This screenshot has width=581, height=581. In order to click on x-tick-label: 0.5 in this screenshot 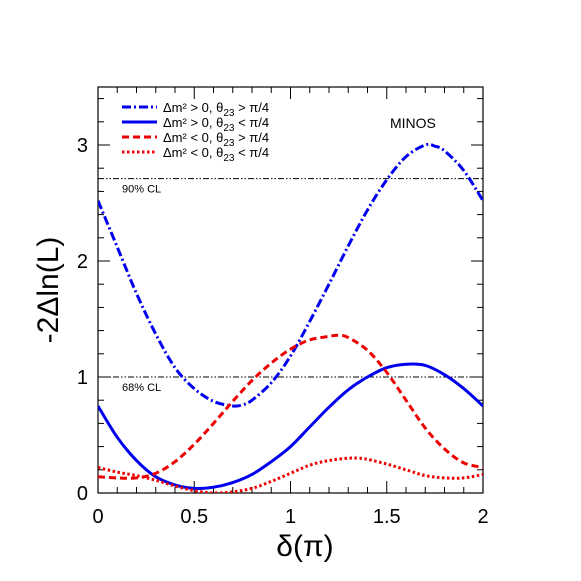, I will do `click(194, 517)`.